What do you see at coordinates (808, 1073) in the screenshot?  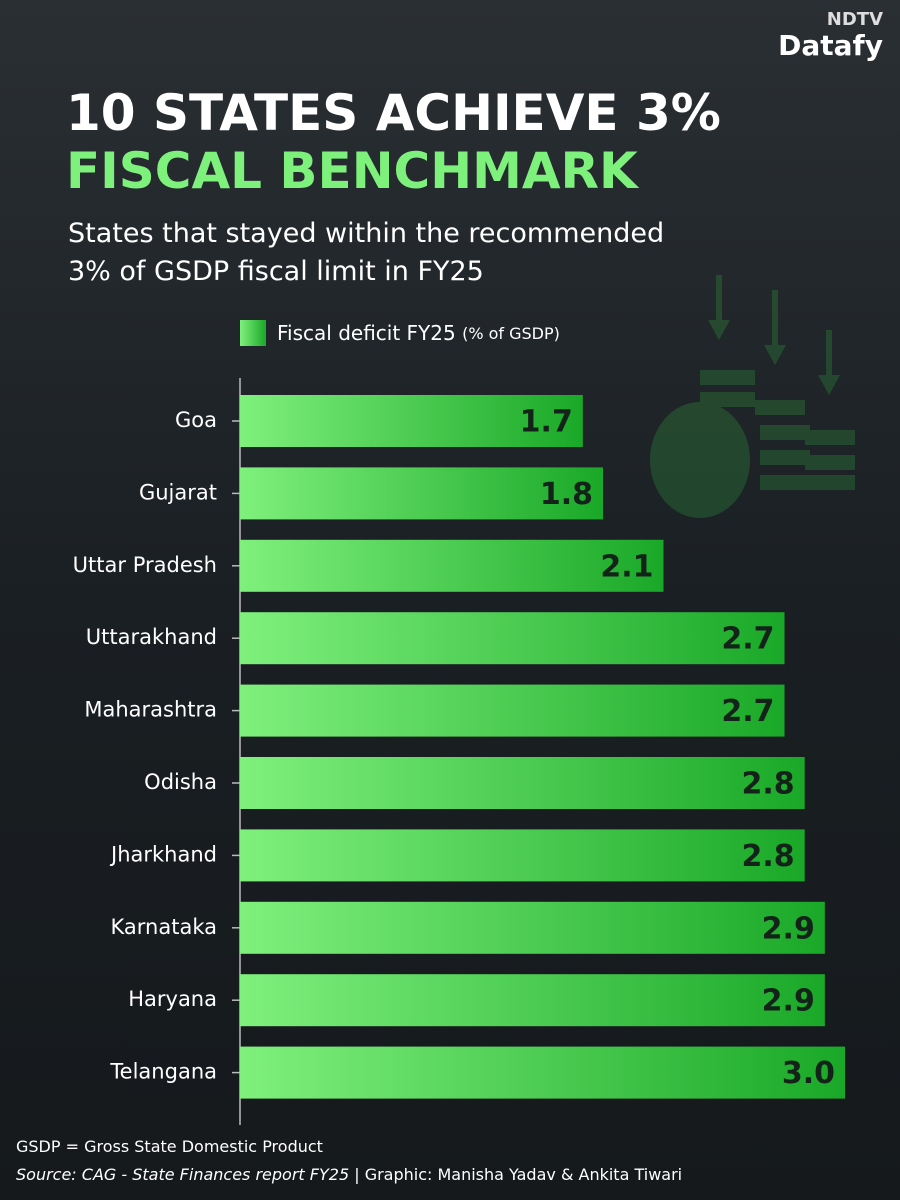 I see `value-label: 3.0` at bounding box center [808, 1073].